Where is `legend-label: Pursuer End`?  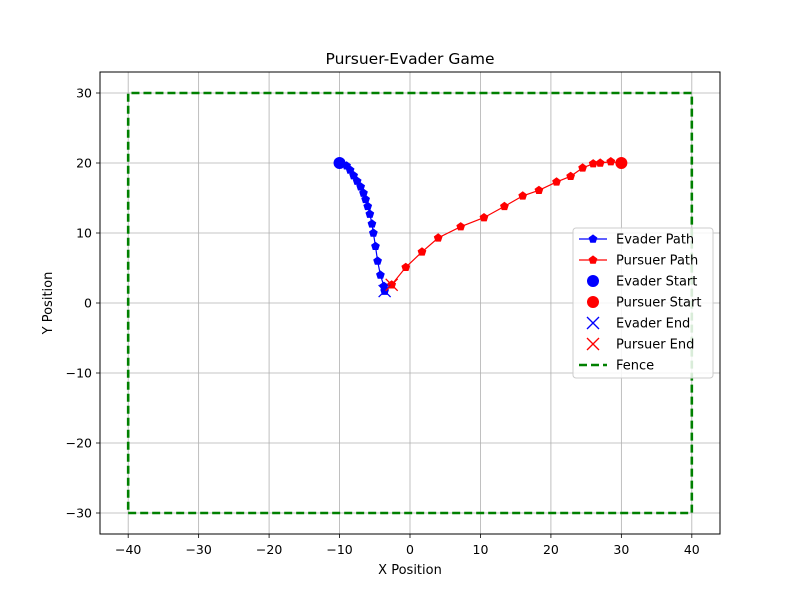
legend-label: Pursuer End is located at coordinates (655, 345).